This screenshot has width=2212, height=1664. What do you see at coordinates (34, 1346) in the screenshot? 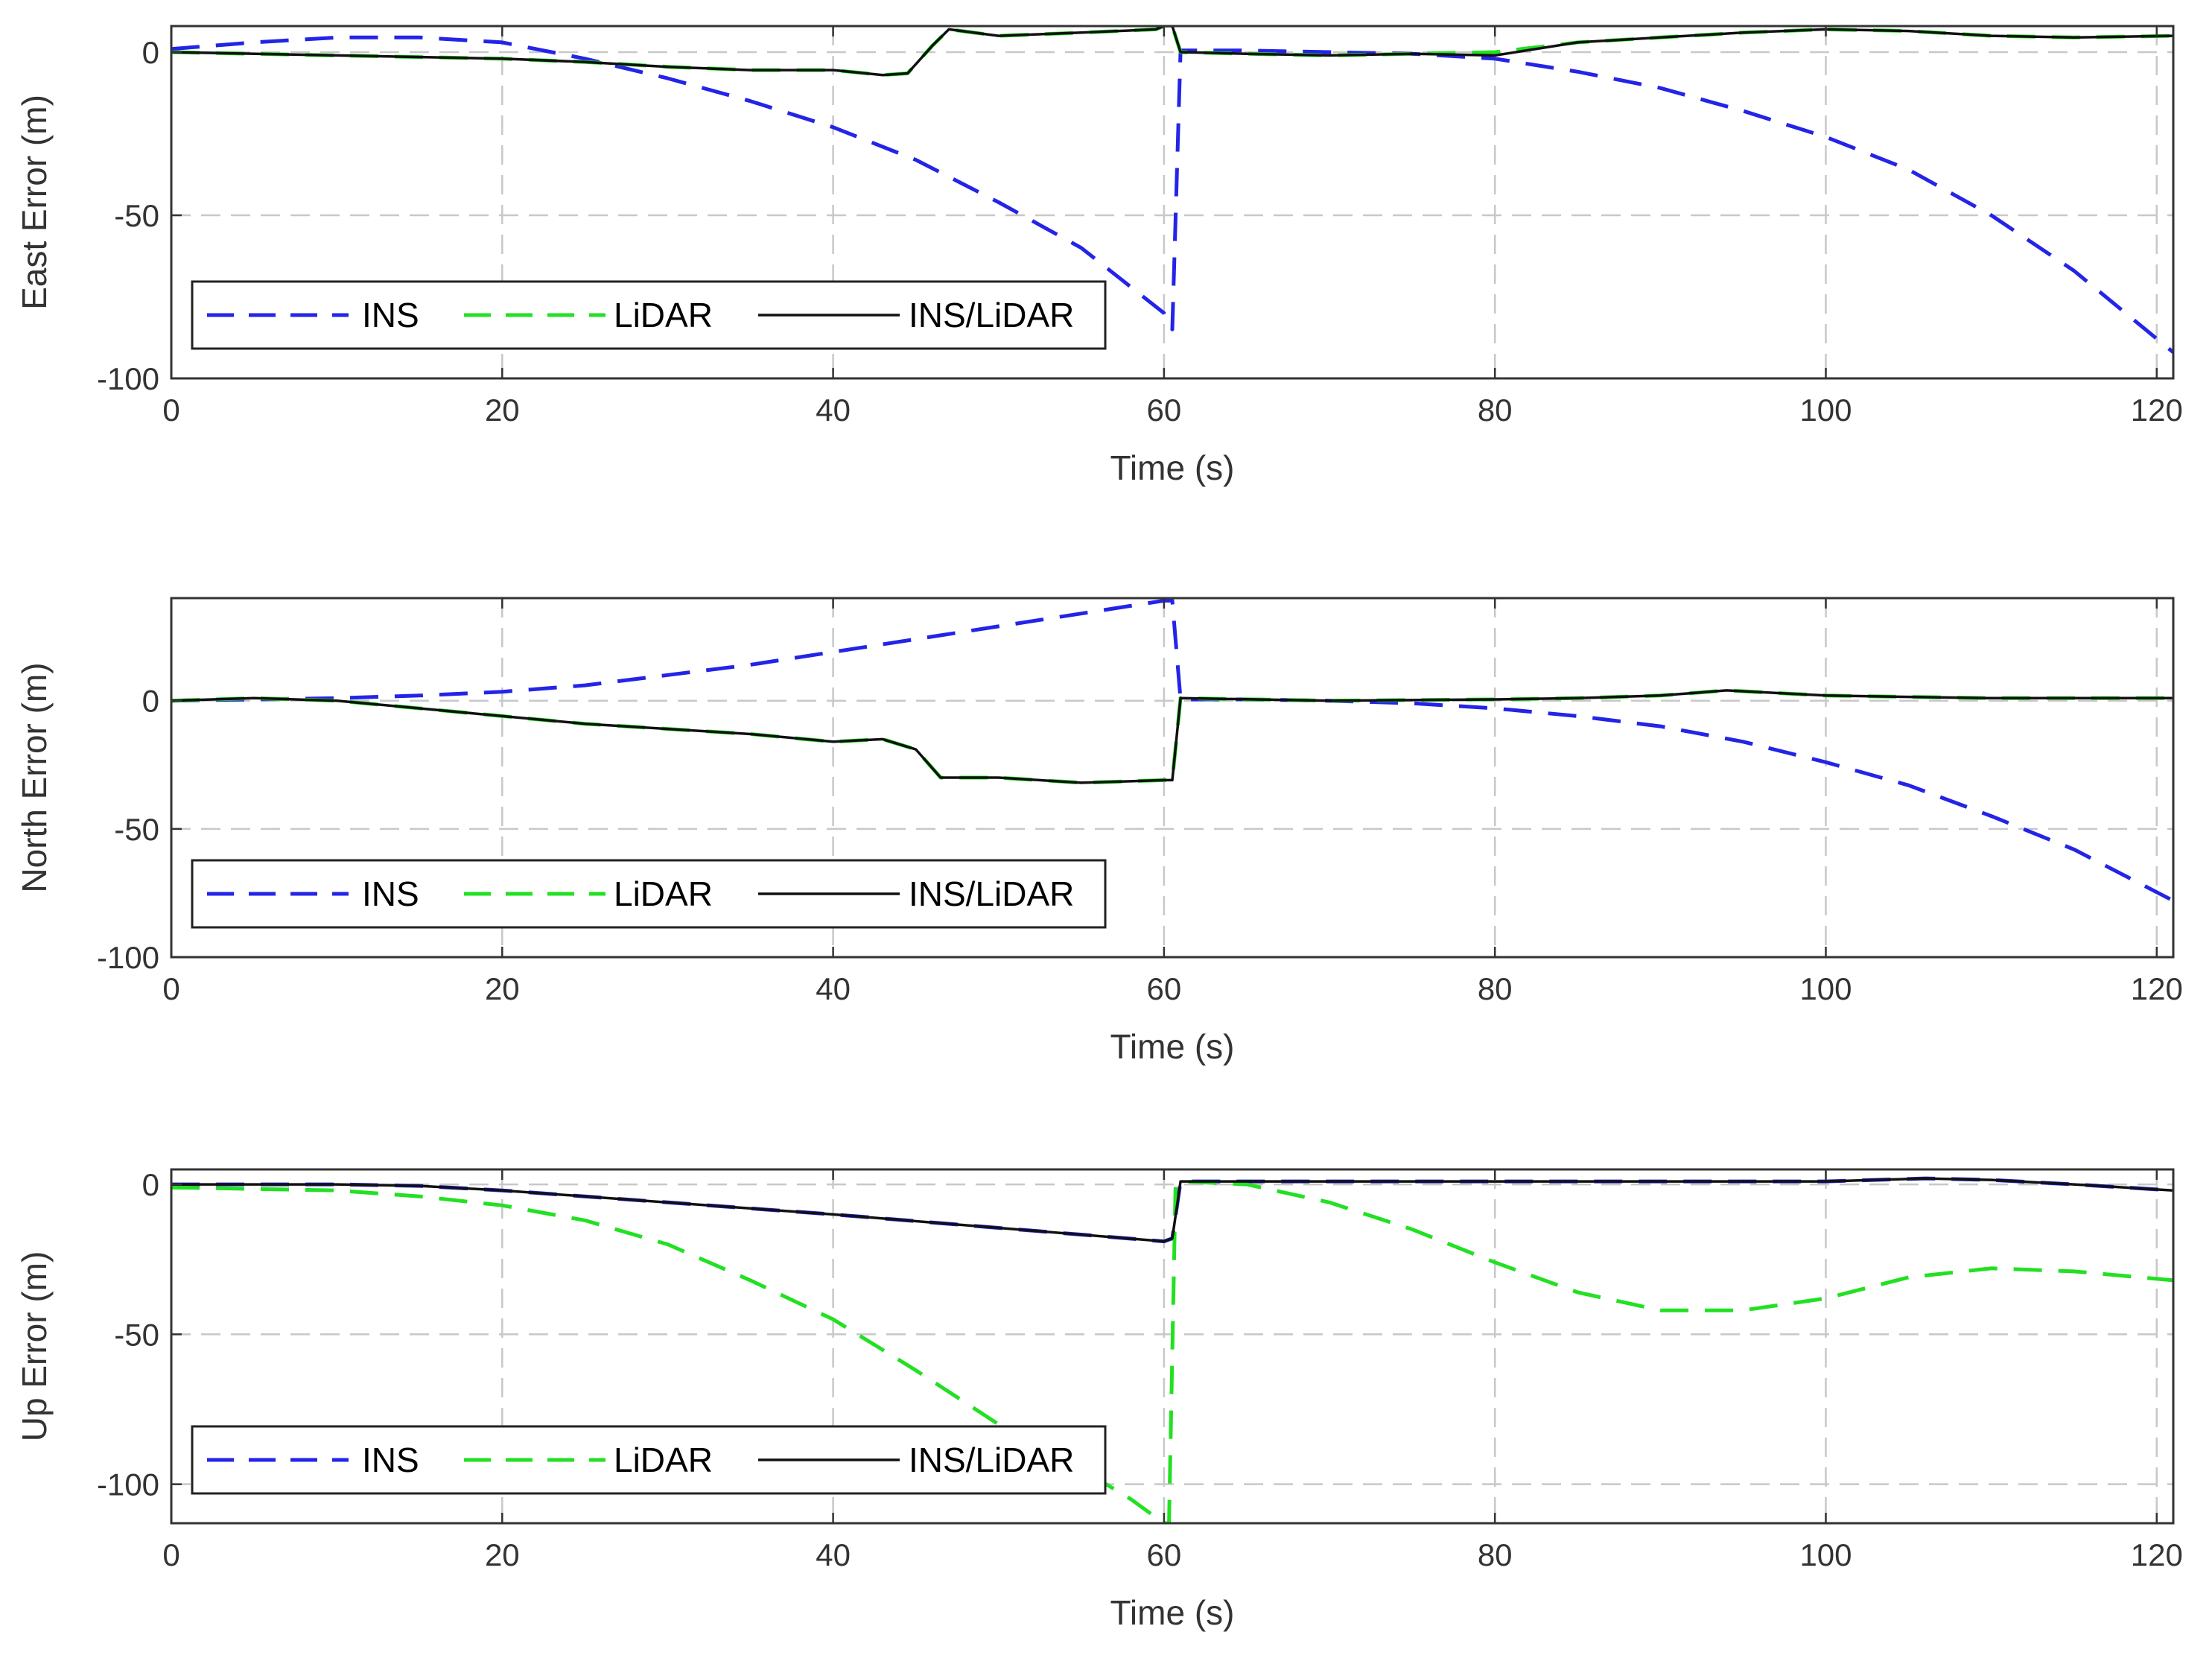
I see `y-axis-label: Up Error (m)` at bounding box center [34, 1346].